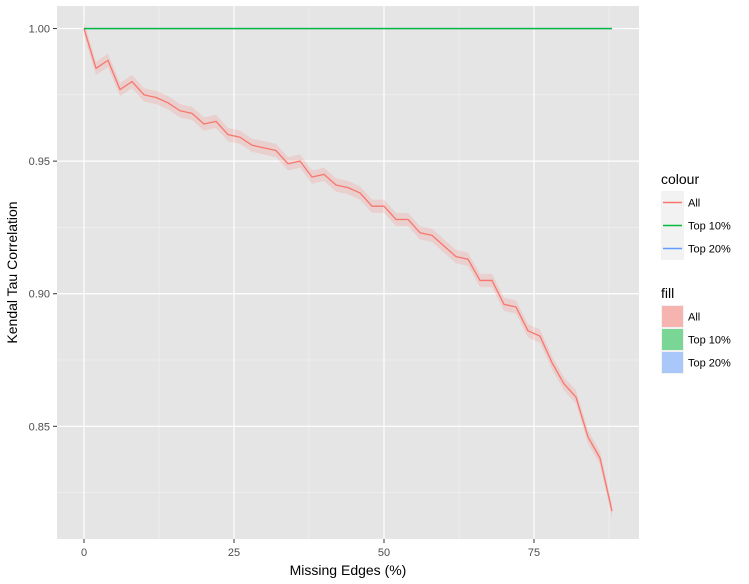  I want to click on legend-fill-label: Top 10%, so click(709, 341).